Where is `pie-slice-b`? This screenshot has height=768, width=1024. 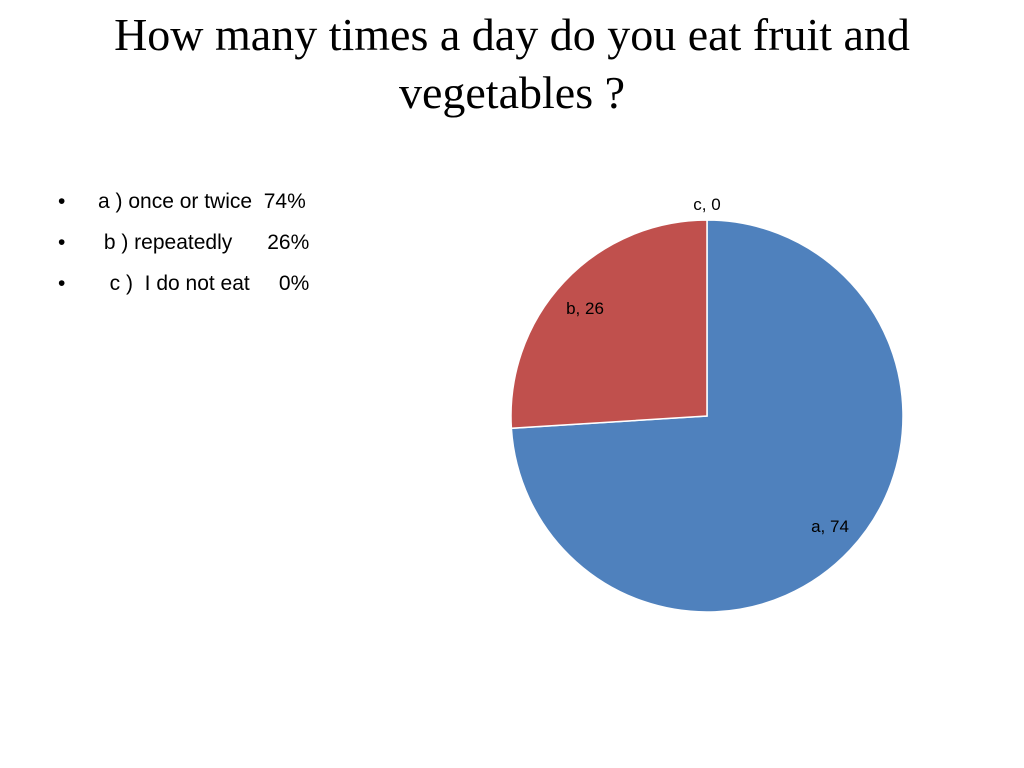 pie-slice-b is located at coordinates (609, 324).